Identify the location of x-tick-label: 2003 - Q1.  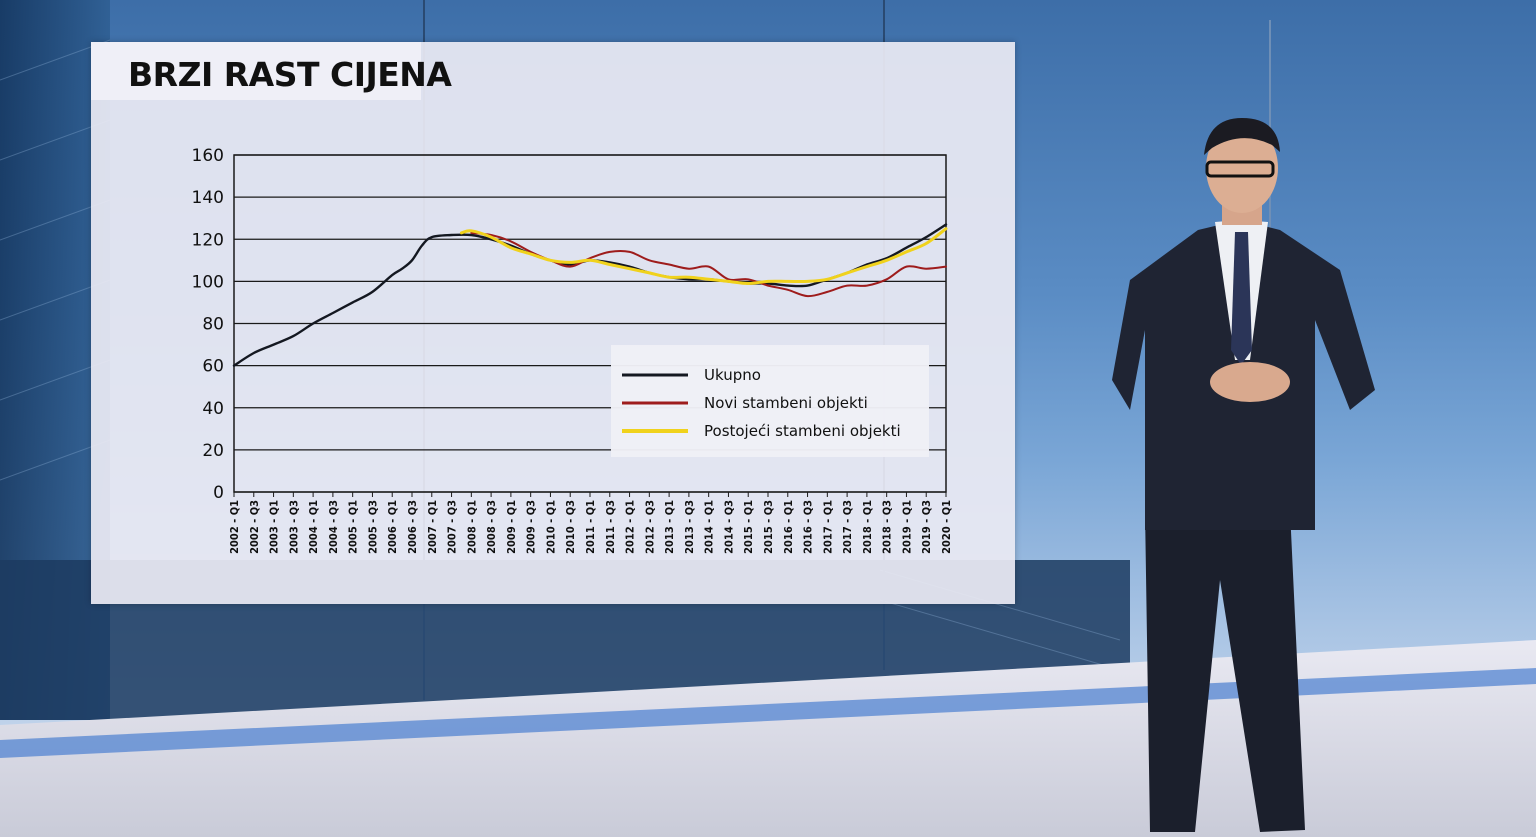
(274, 527).